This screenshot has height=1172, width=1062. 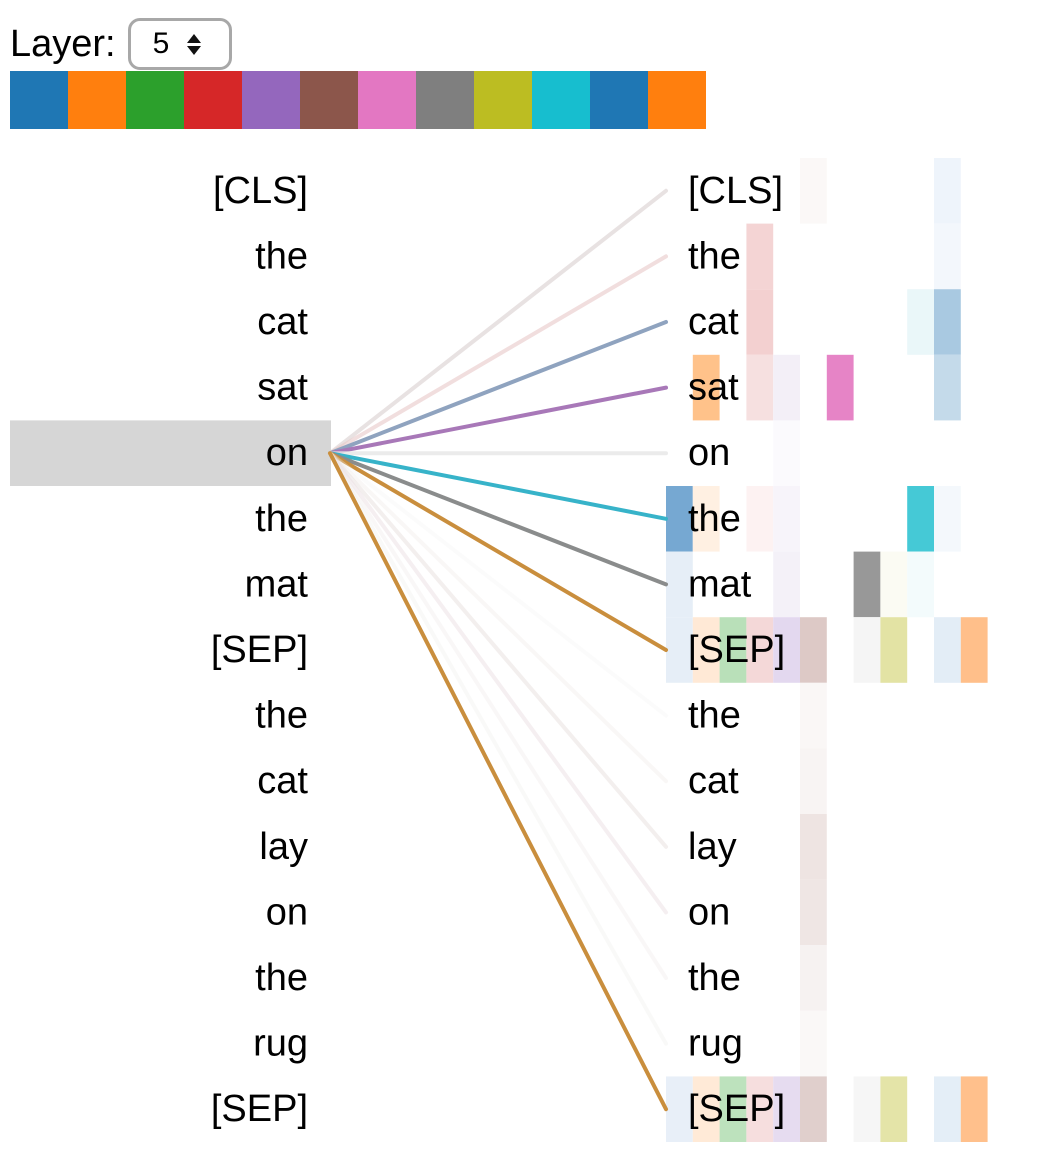 I want to click on layer-label: Layer:, so click(x=63, y=43).